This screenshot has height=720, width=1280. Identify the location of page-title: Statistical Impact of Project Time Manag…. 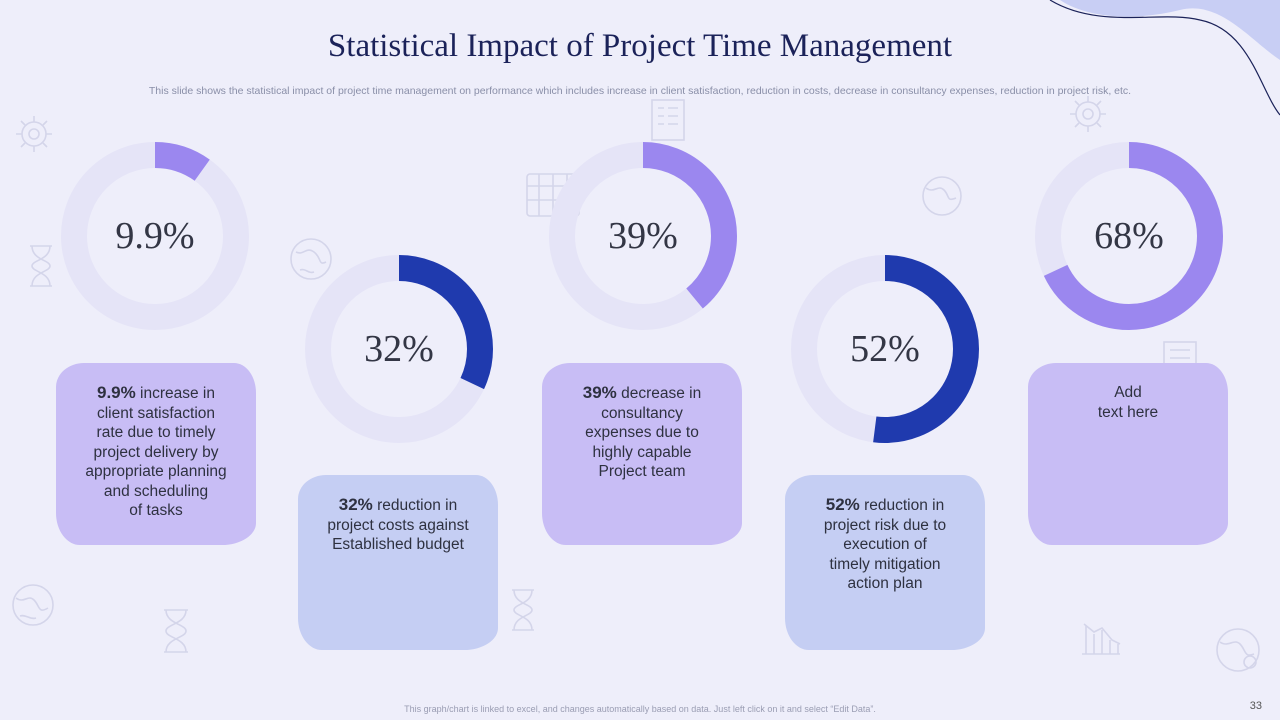
(640, 46).